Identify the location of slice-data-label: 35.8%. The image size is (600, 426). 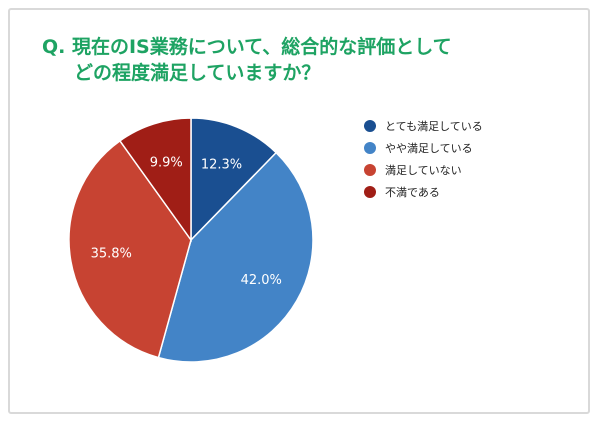
(111, 254).